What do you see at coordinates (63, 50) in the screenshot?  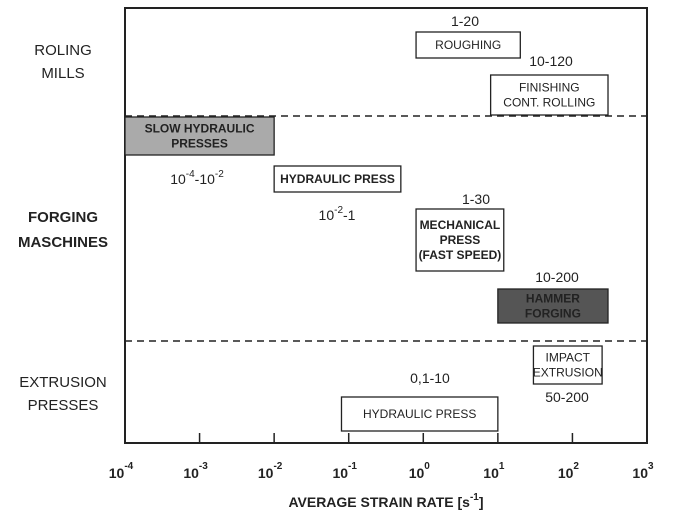 I see `category-label-line: ROLING` at bounding box center [63, 50].